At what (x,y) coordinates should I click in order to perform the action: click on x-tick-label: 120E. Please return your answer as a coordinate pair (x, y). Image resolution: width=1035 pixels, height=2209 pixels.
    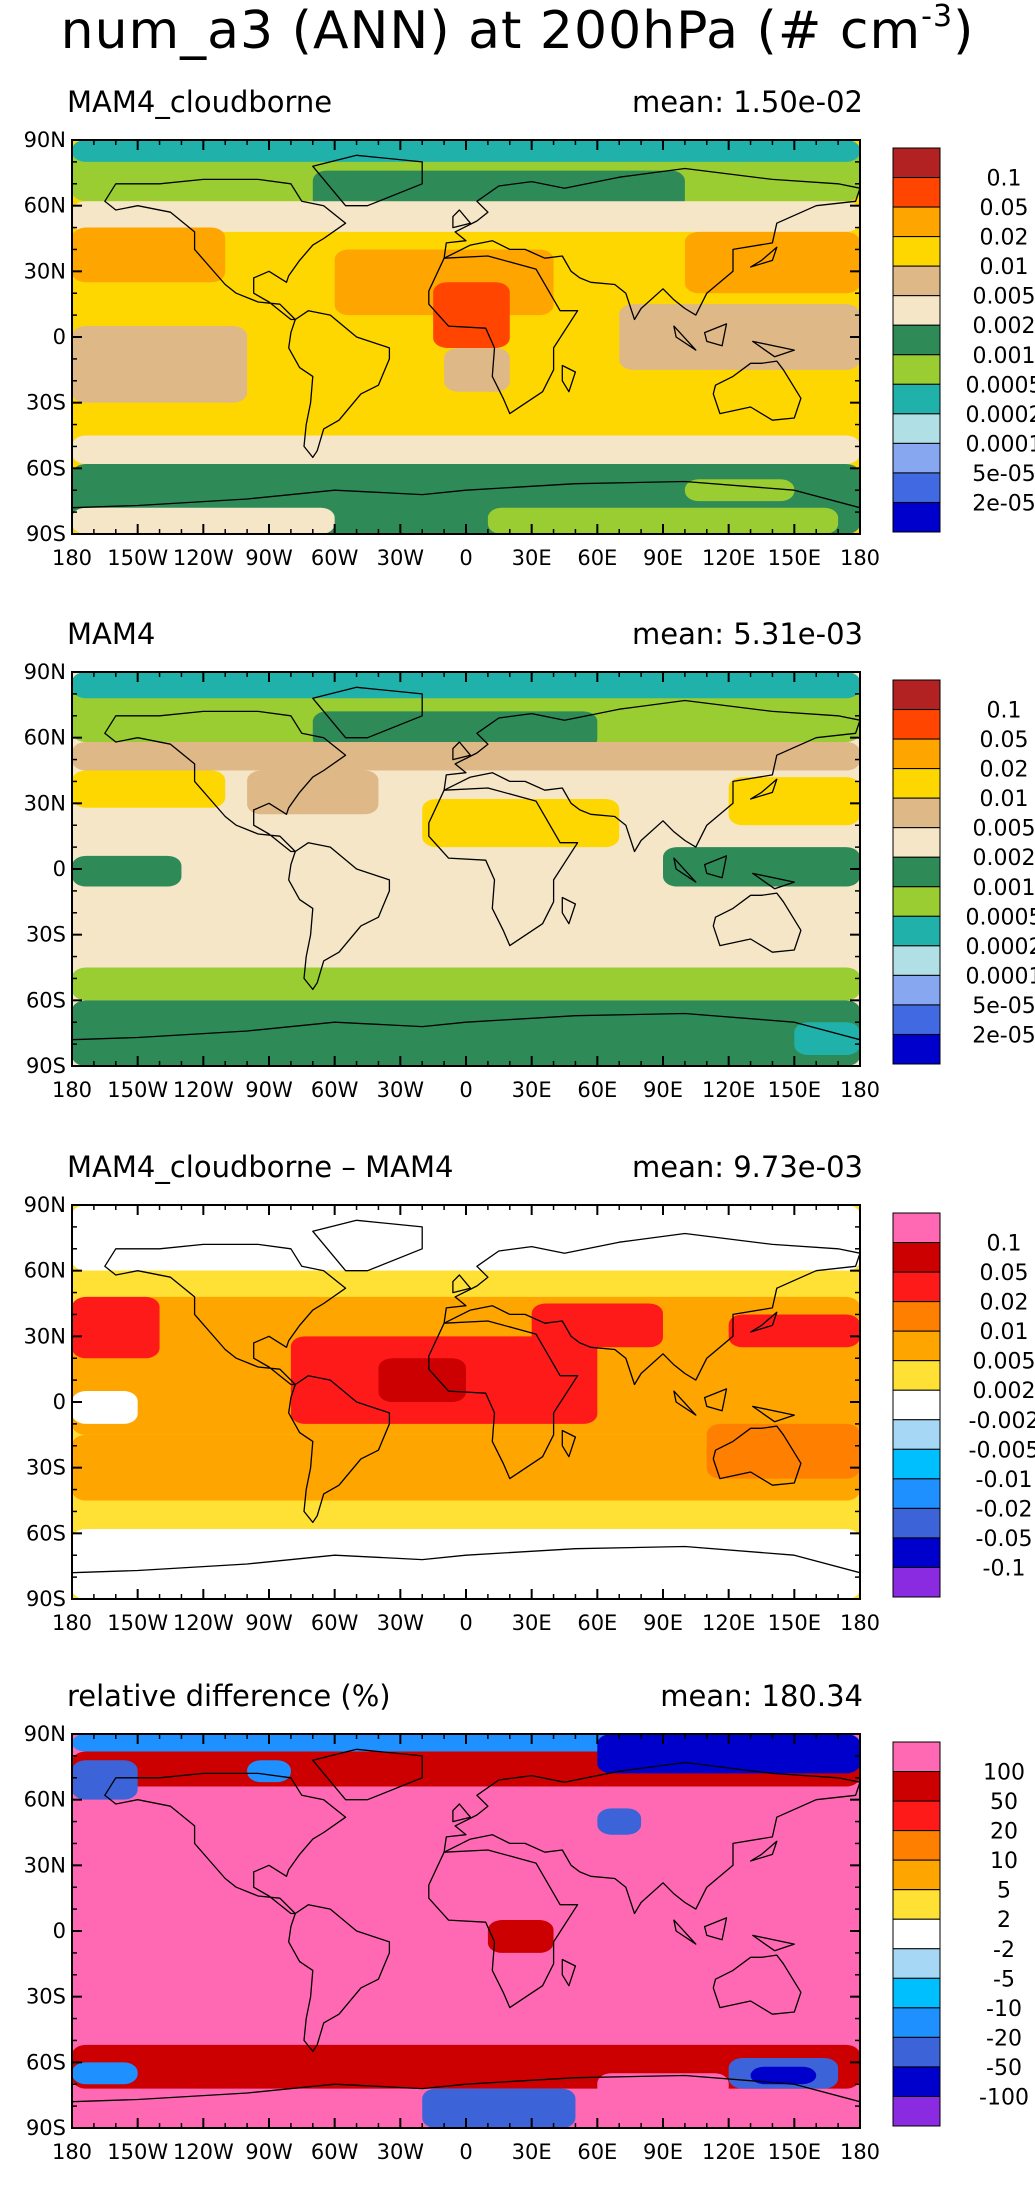
    Looking at the image, I should click on (728, 1623).